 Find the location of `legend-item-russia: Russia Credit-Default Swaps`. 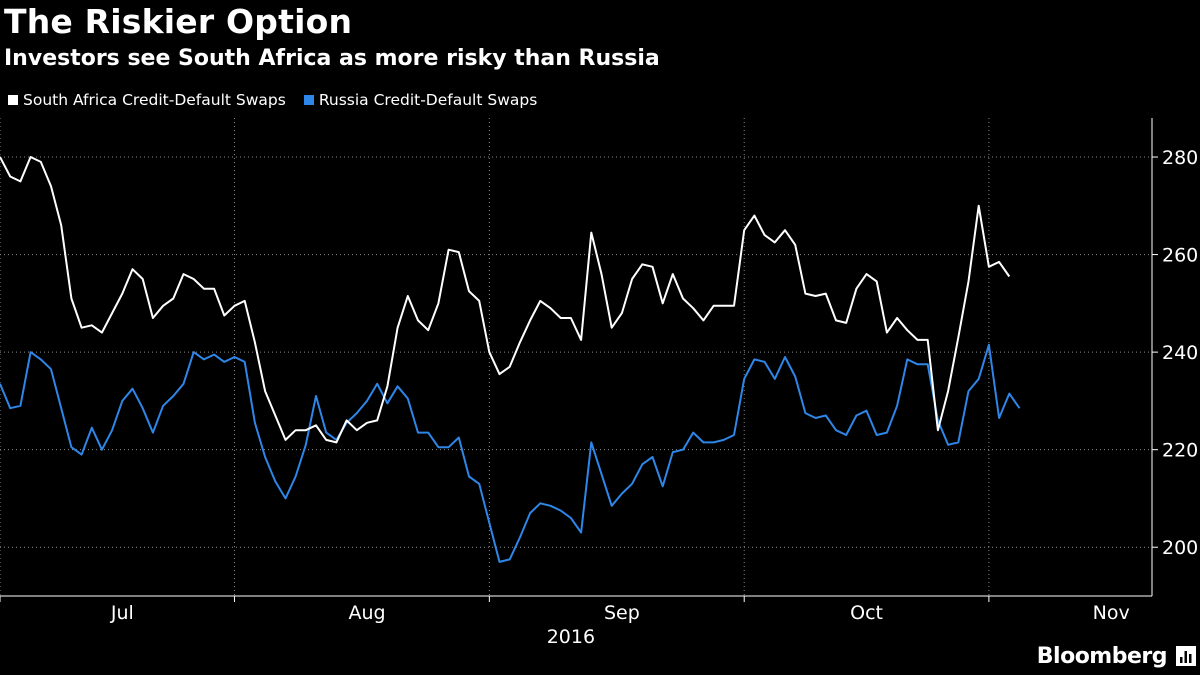

legend-item-russia: Russia Credit-Default Swaps is located at coordinates (420, 100).